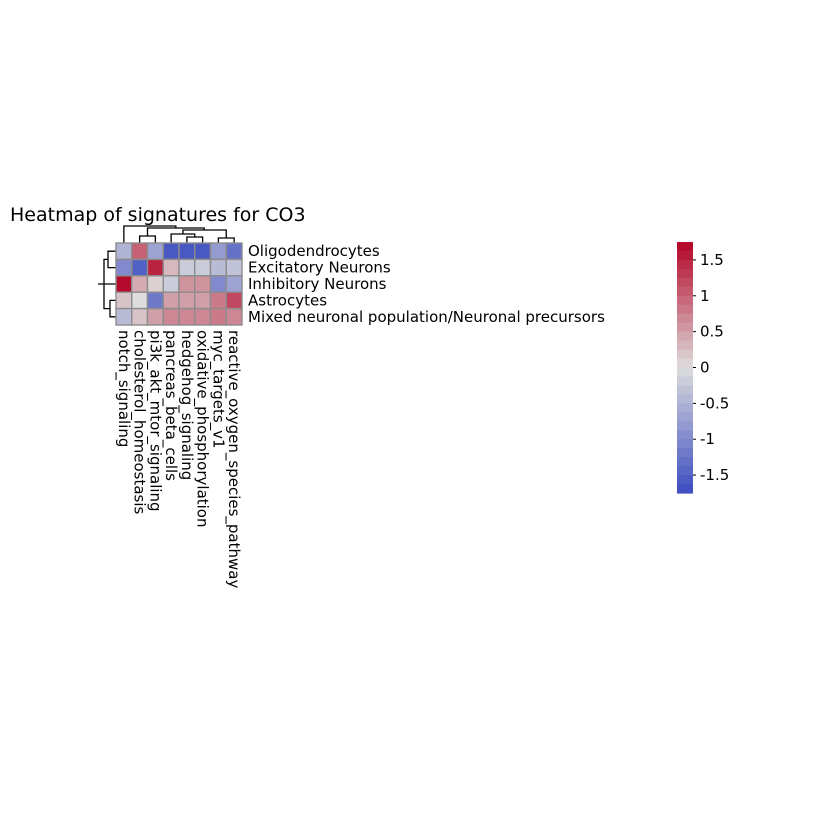 The width and height of the screenshot is (840, 840). What do you see at coordinates (317, 284) in the screenshot?
I see `row-label: Inhibitory Neurons` at bounding box center [317, 284].